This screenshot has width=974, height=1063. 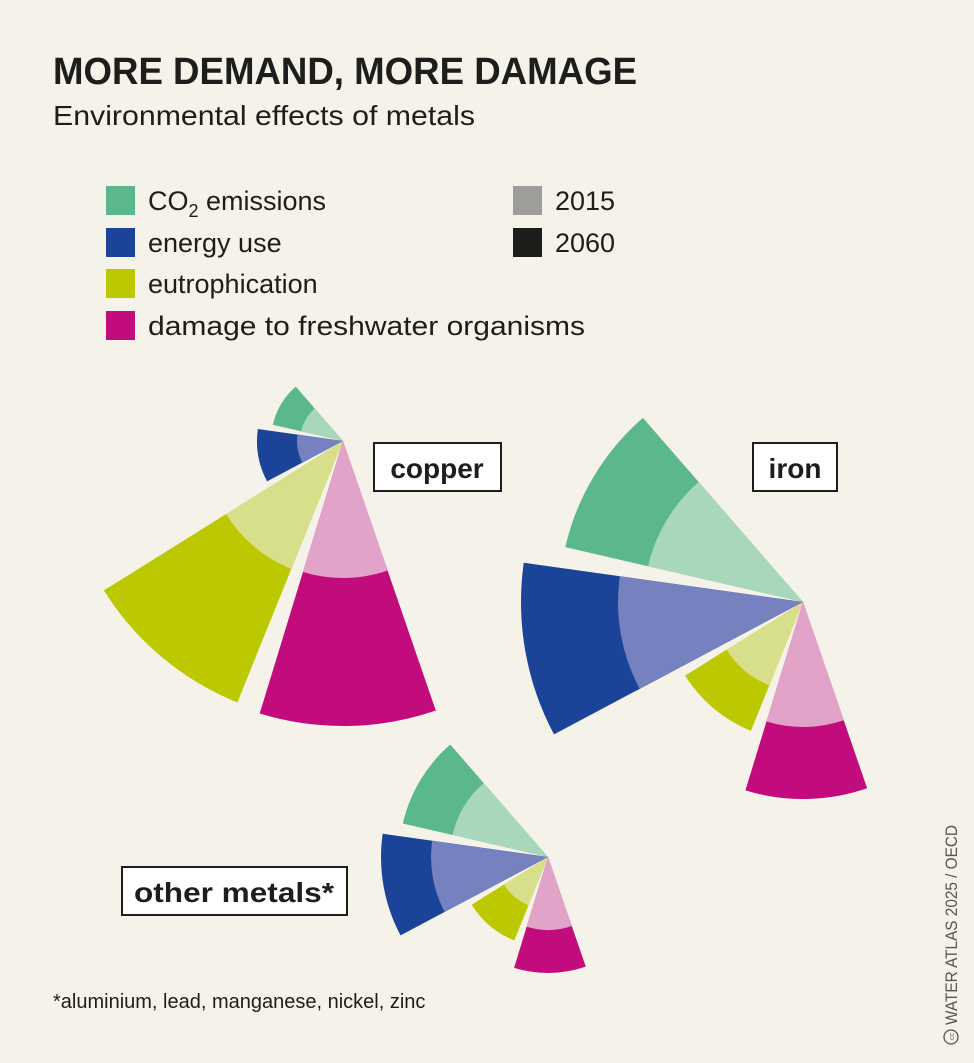 I want to click on sector-other-metals-energy-2015, so click(x=489, y=876).